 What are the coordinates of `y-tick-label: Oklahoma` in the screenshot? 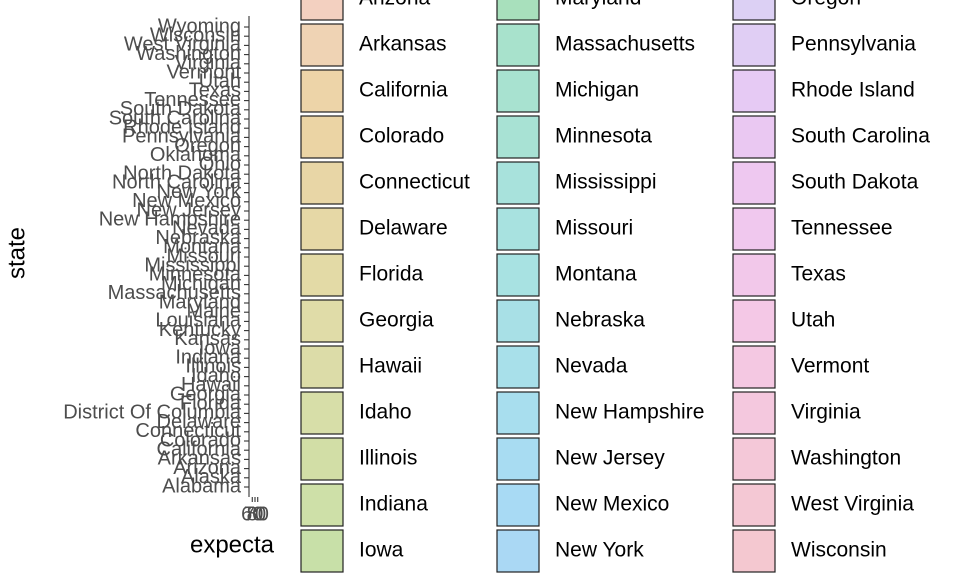 It's located at (196, 155).